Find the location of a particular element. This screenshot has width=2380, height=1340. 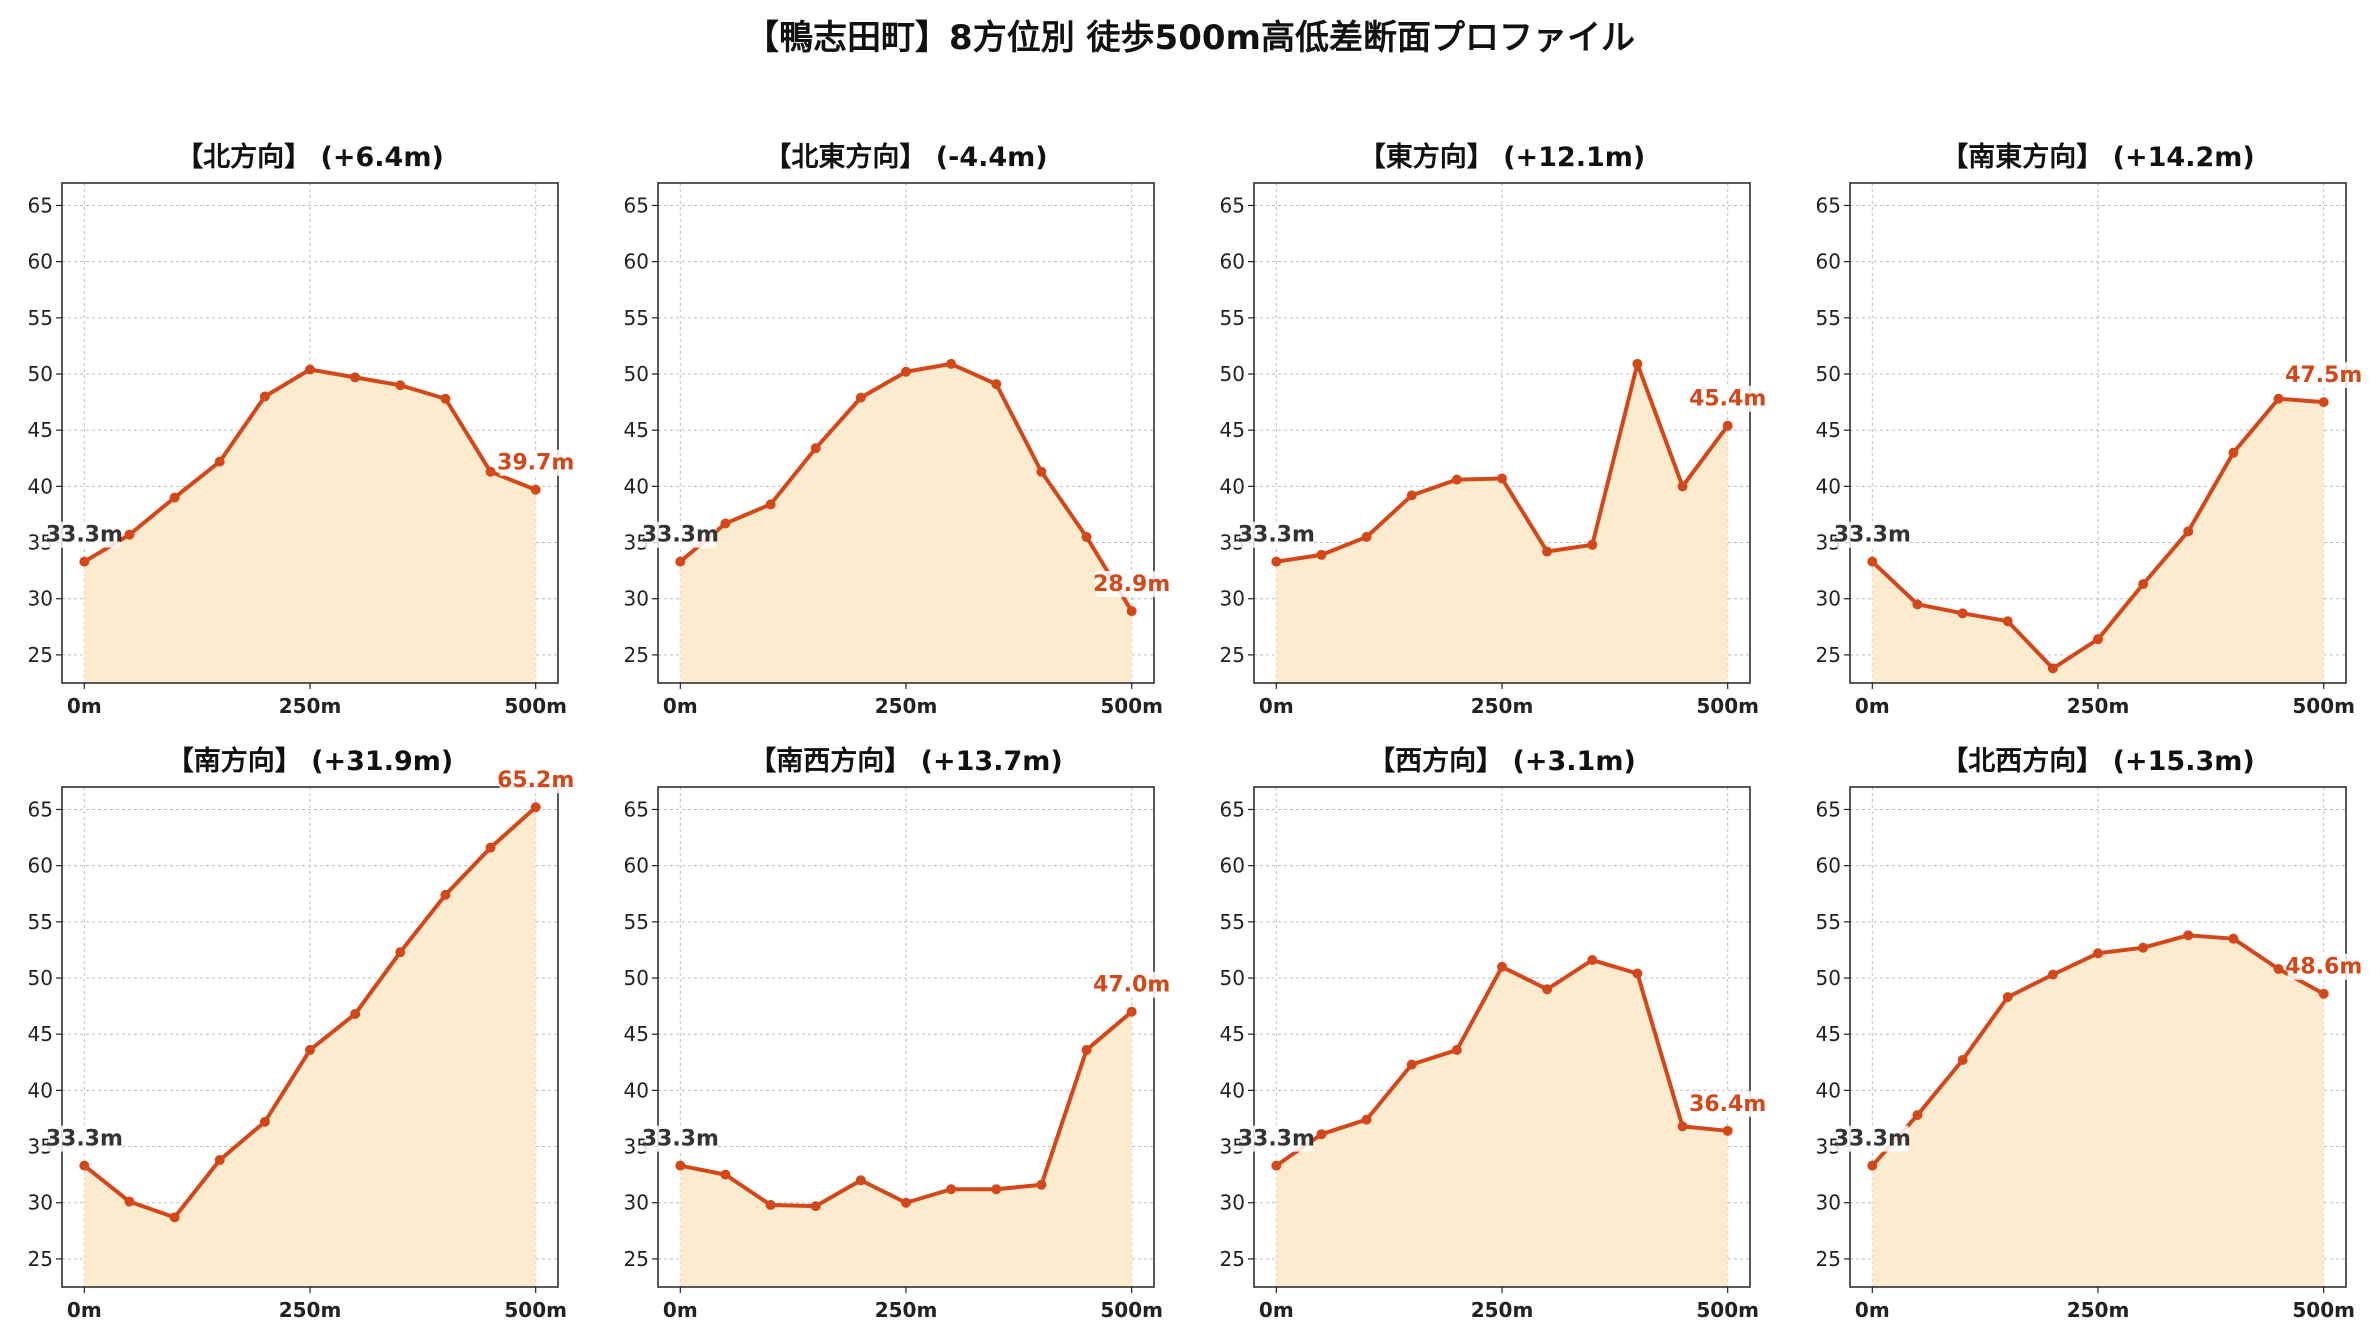

x-tick-label: 250m is located at coordinates (906, 706).